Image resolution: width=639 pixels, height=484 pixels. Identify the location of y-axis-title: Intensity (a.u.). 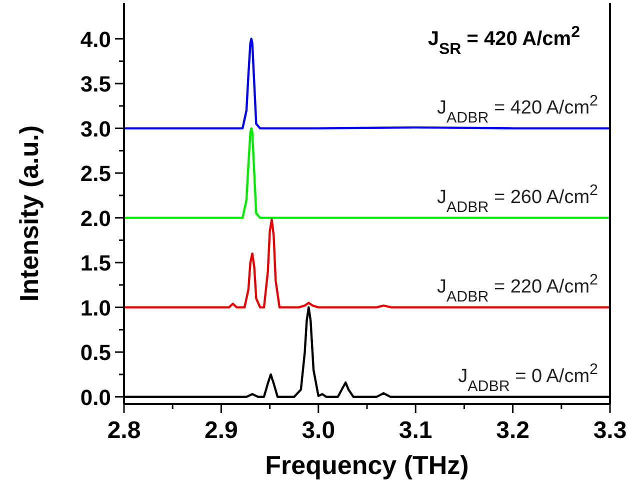
(29, 213).